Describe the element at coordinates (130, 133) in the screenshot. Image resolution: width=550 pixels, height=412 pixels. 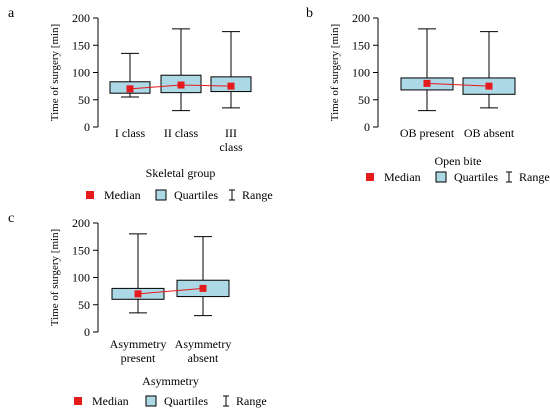
I see `x-tick-label: I class` at that location.